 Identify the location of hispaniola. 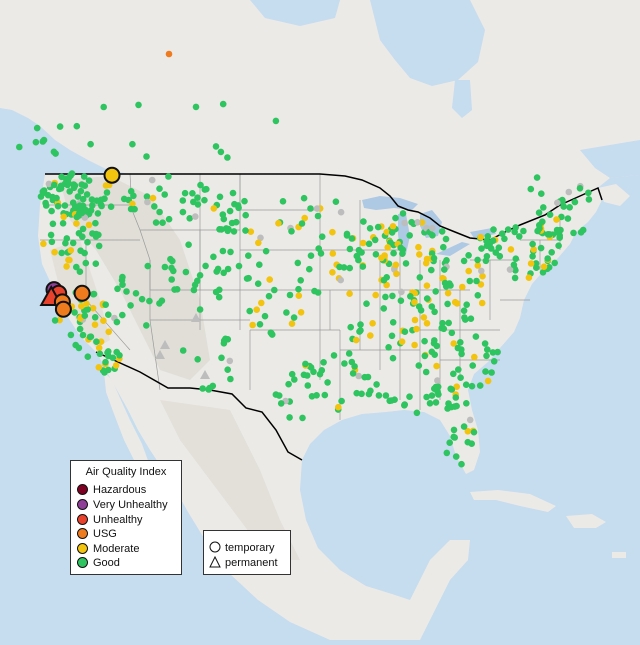
(586, 521).